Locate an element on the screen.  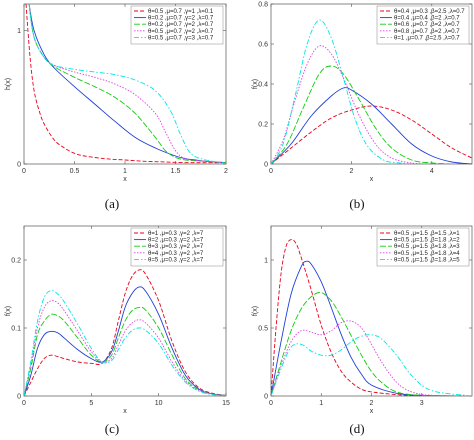
legend-entry: θ=0.5 ,μ=0.7 ,γ=3 ,λ=0.7 is located at coordinates (181, 38).